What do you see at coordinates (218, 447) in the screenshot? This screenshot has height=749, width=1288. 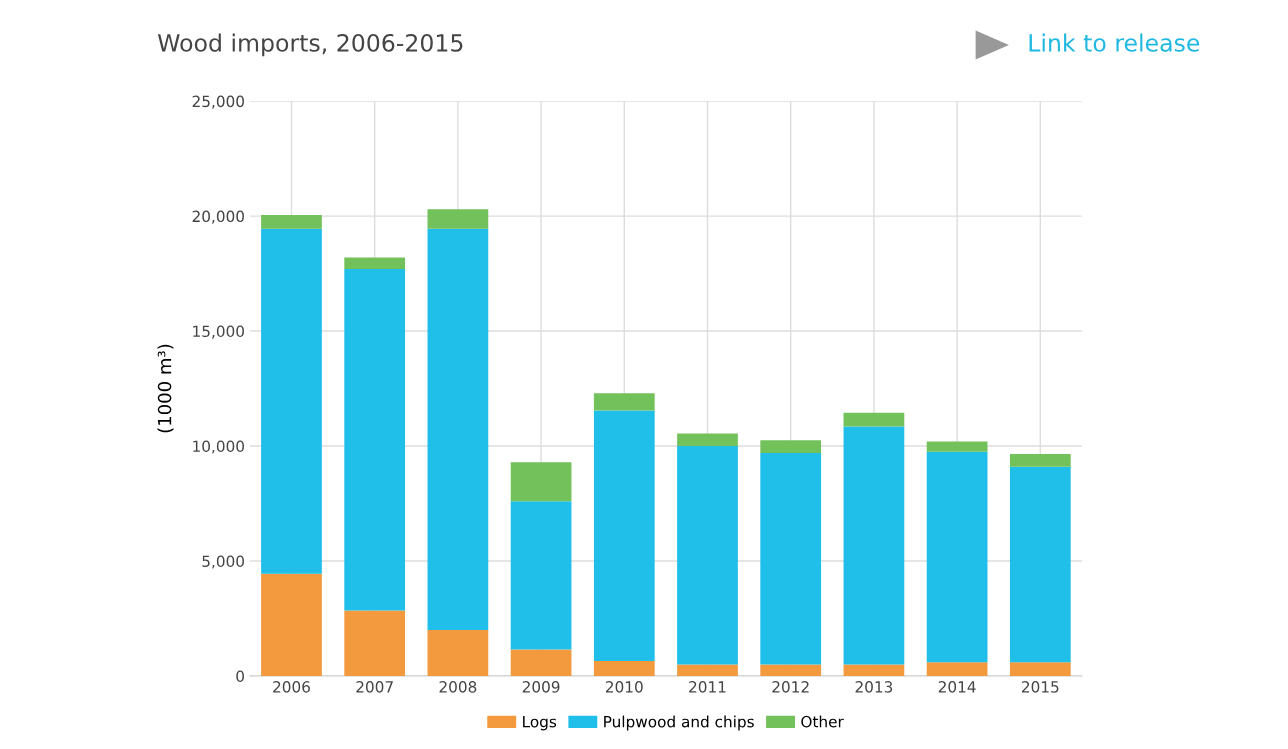 I see `y-tick-label: 10,000` at bounding box center [218, 447].